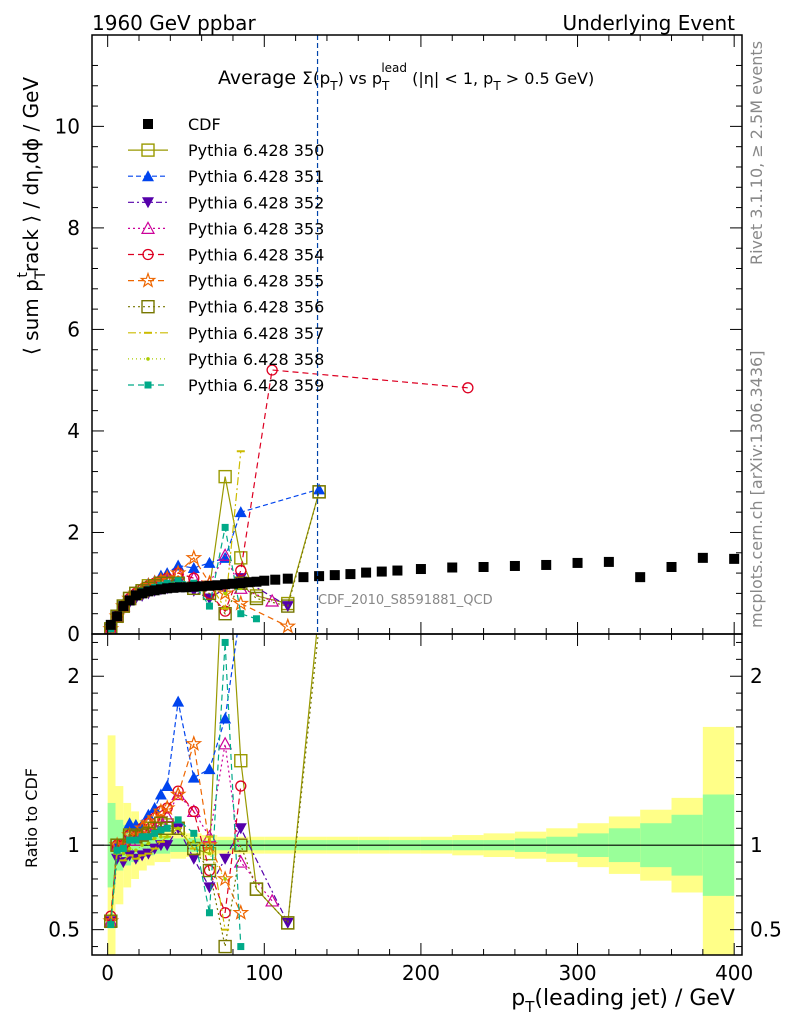 This screenshot has width=786, height=1024. What do you see at coordinates (766, 930) in the screenshot?
I see `y-tick-label-ratio-right: 0.5` at bounding box center [766, 930].